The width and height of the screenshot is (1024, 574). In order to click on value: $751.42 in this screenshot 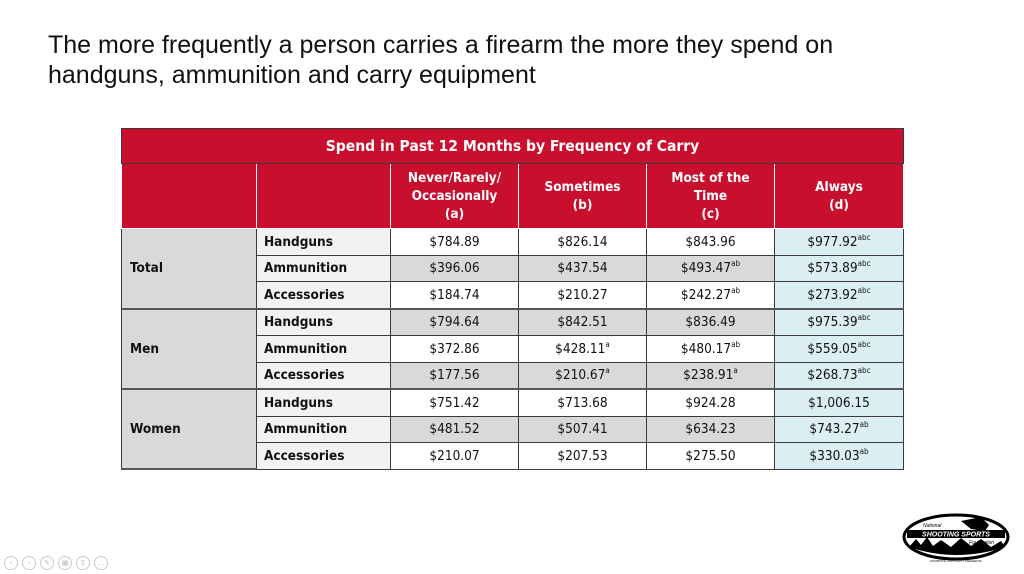, I will do `click(454, 402)`.